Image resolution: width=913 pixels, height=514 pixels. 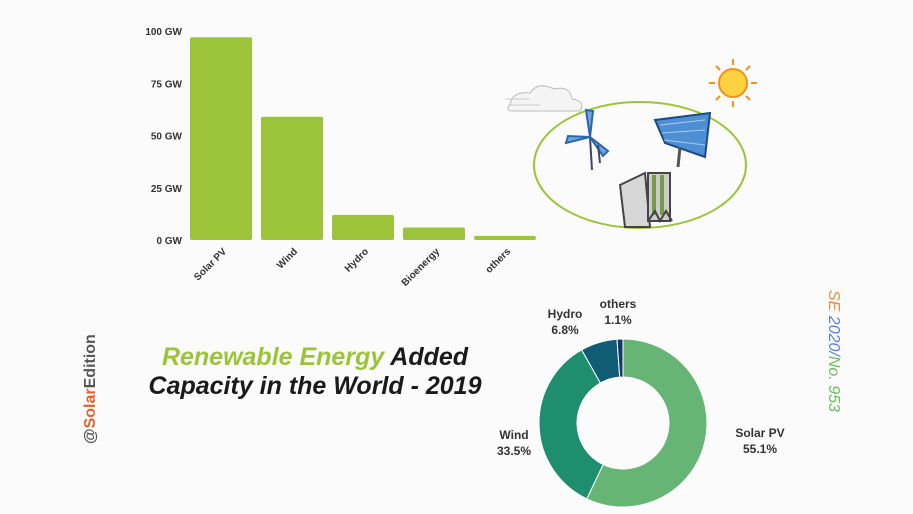 What do you see at coordinates (618, 304) in the screenshot?
I see `slice-name: others` at bounding box center [618, 304].